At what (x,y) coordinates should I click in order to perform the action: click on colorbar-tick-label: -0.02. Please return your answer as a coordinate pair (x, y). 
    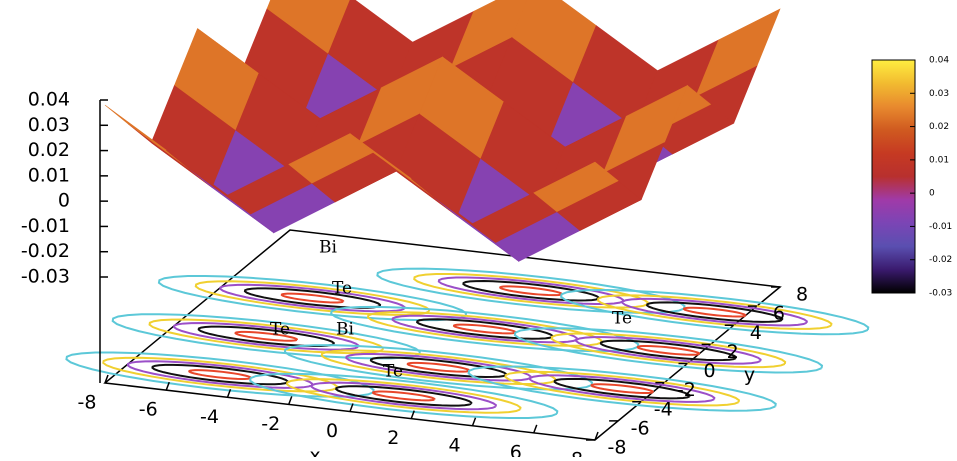
    Looking at the image, I should click on (940, 260).